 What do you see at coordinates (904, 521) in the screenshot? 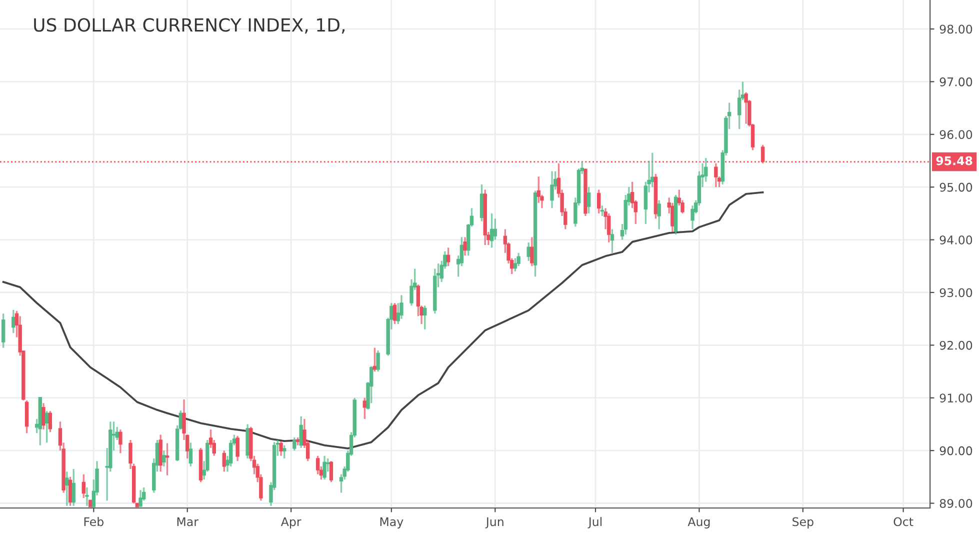
I see `x-tick-label: Oct` at bounding box center [904, 521].